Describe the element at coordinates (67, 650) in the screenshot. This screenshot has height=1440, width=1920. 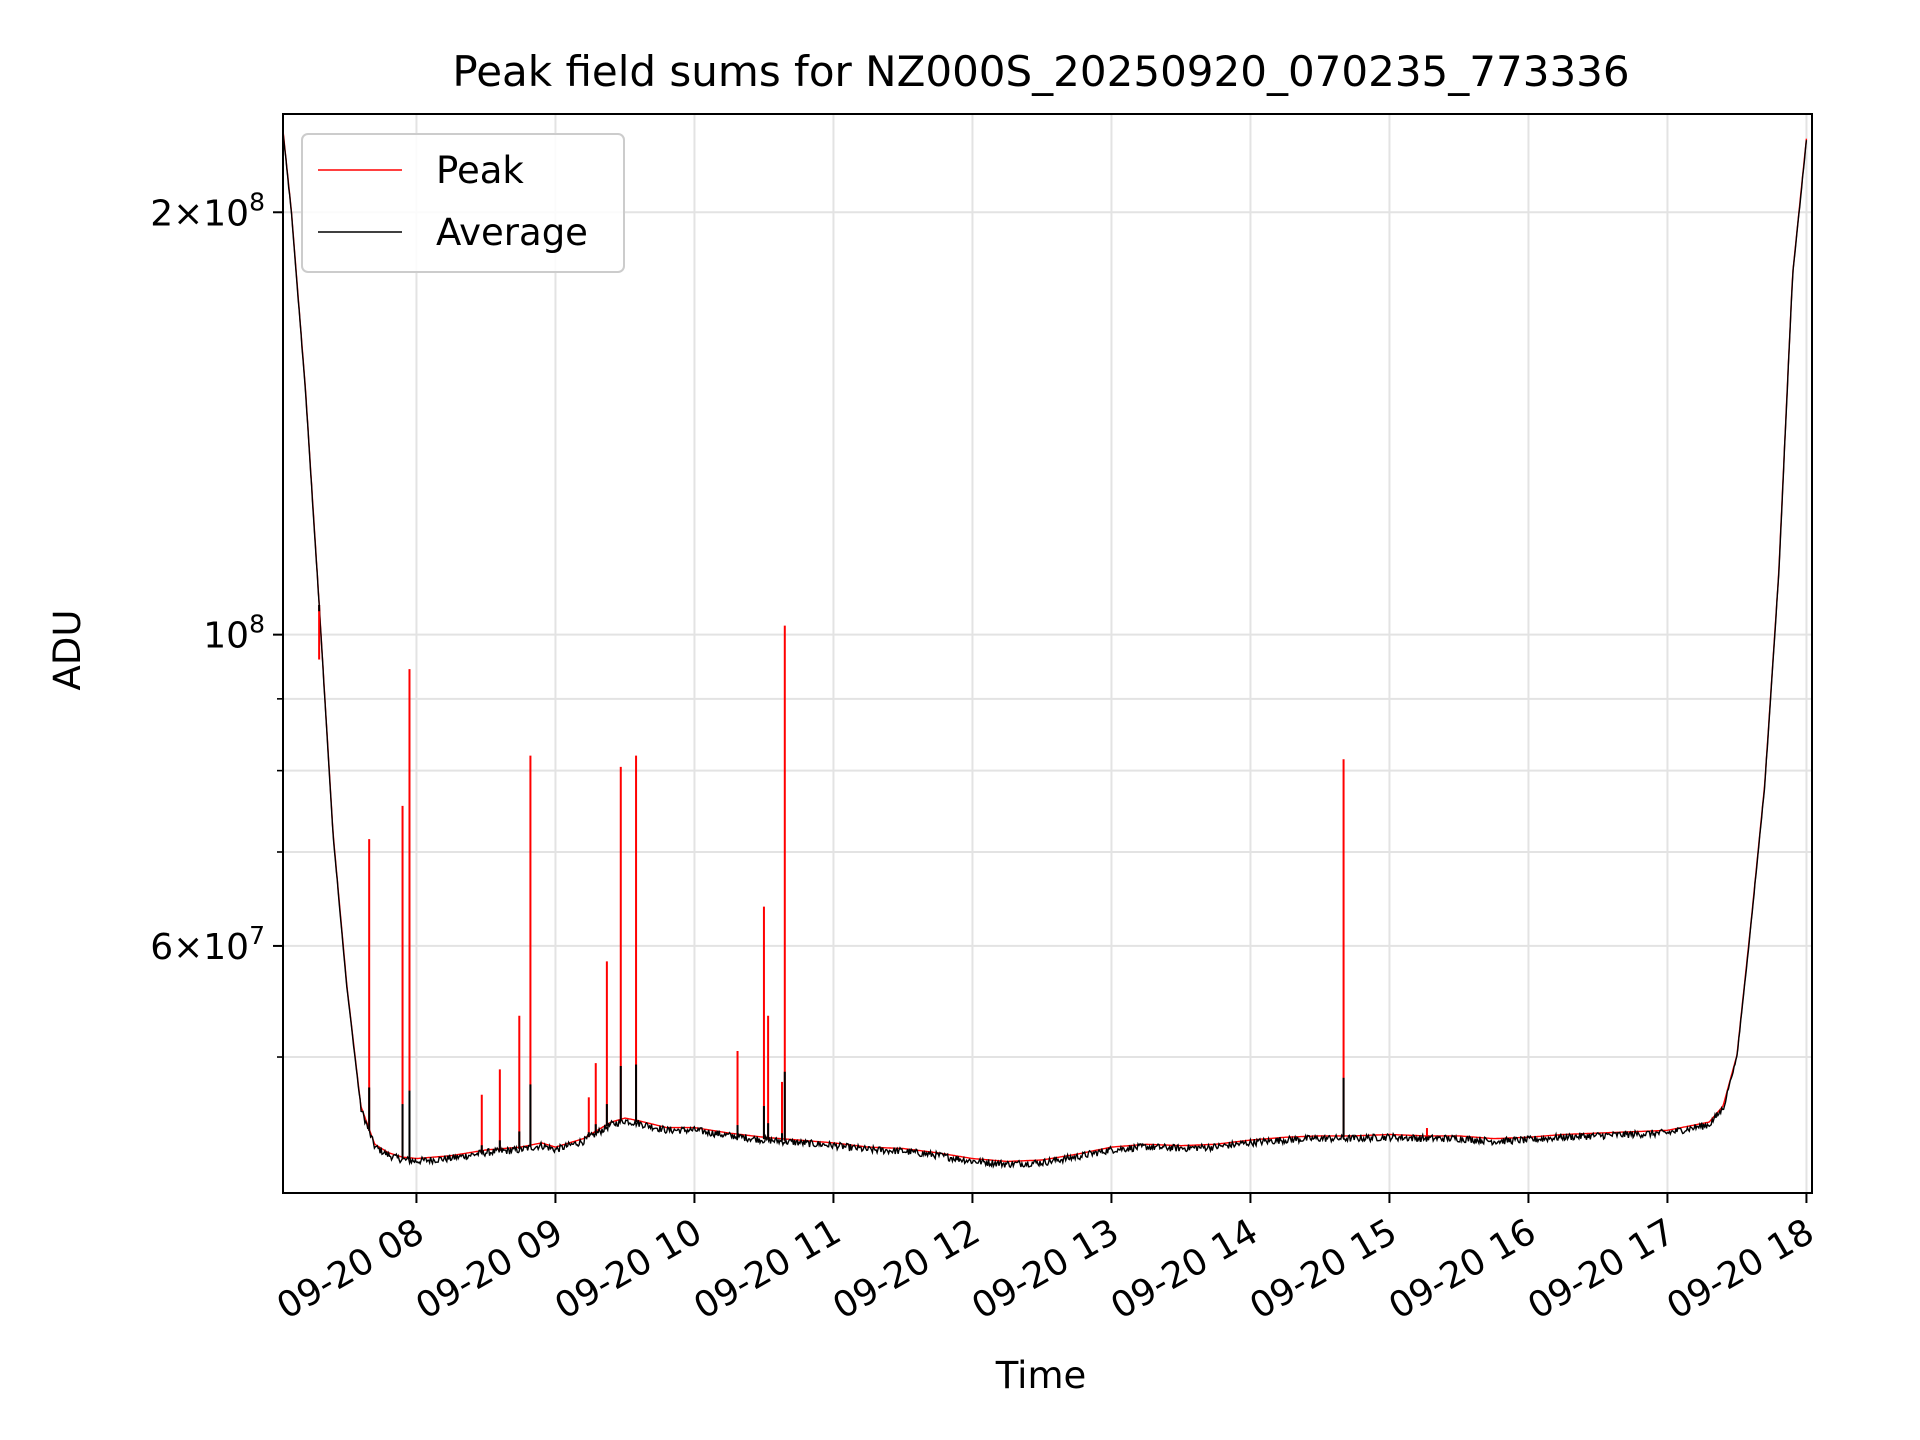
I see `y-axis-label: ADU` at that location.